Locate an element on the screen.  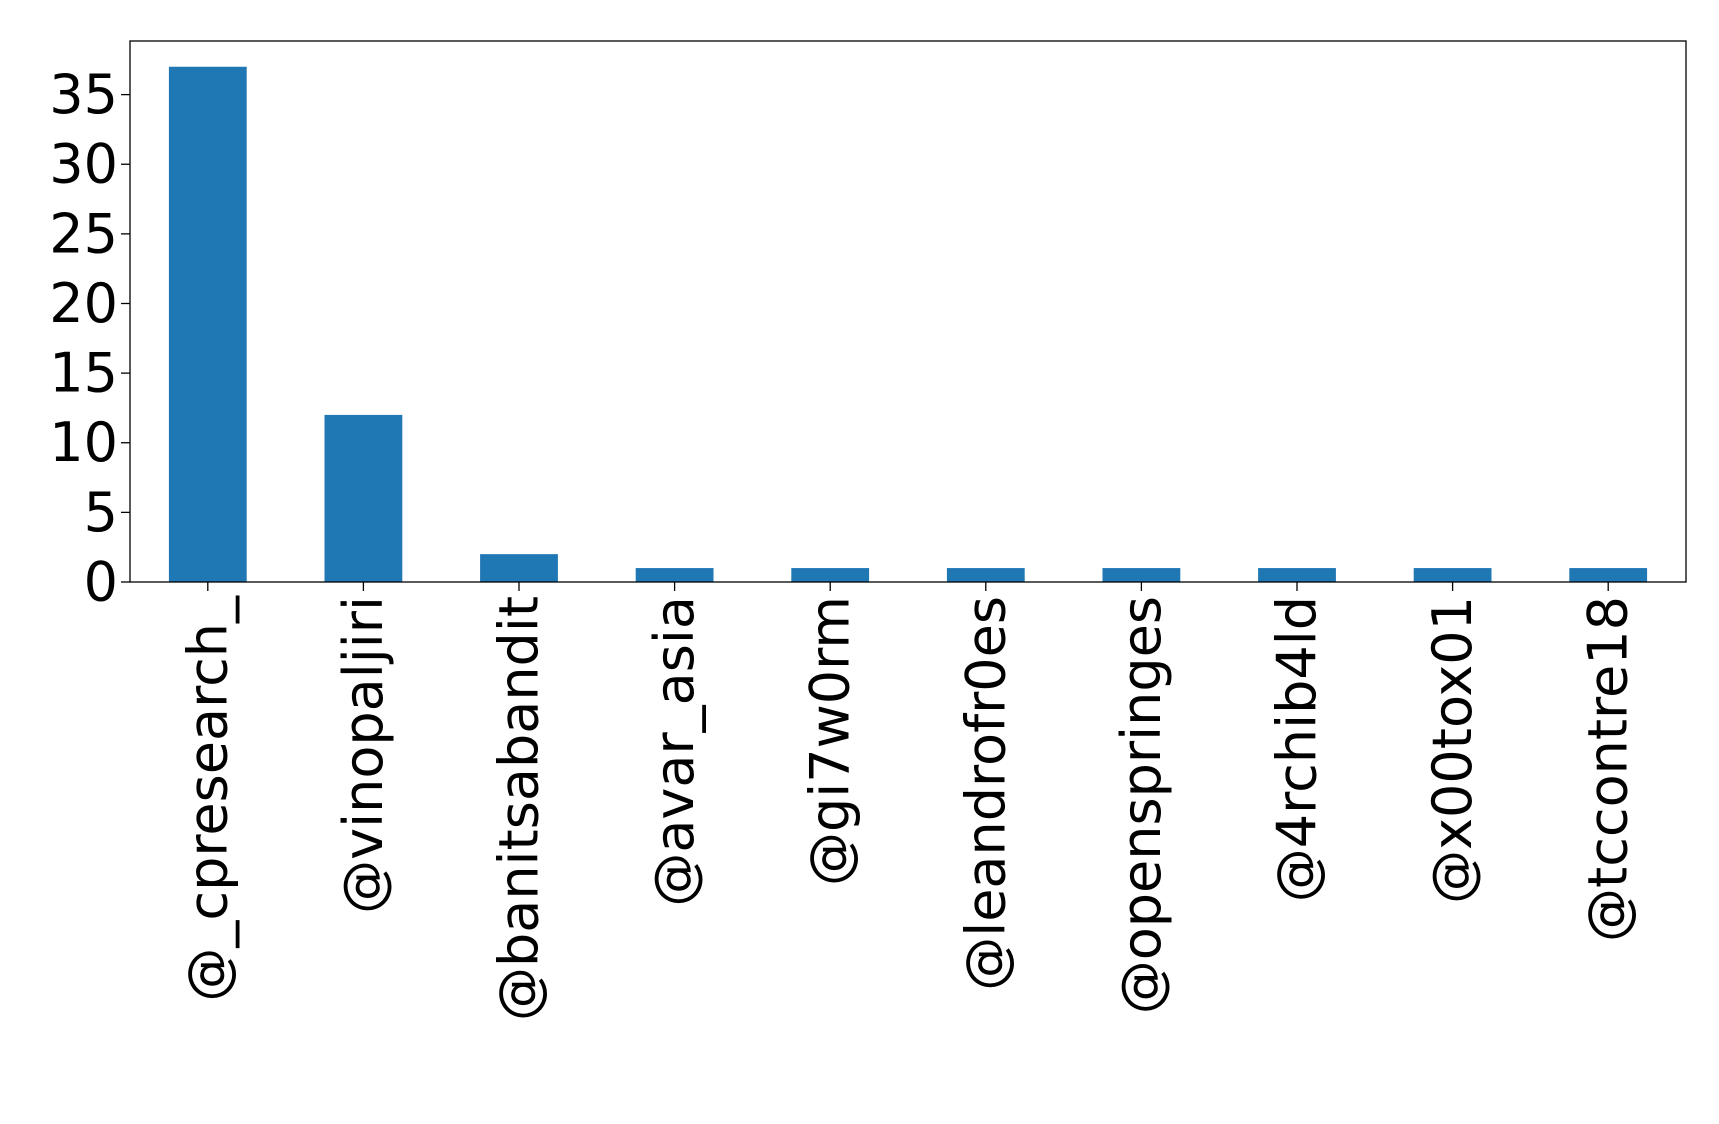
y-tick-label-7: 35 is located at coordinates (83, 94).